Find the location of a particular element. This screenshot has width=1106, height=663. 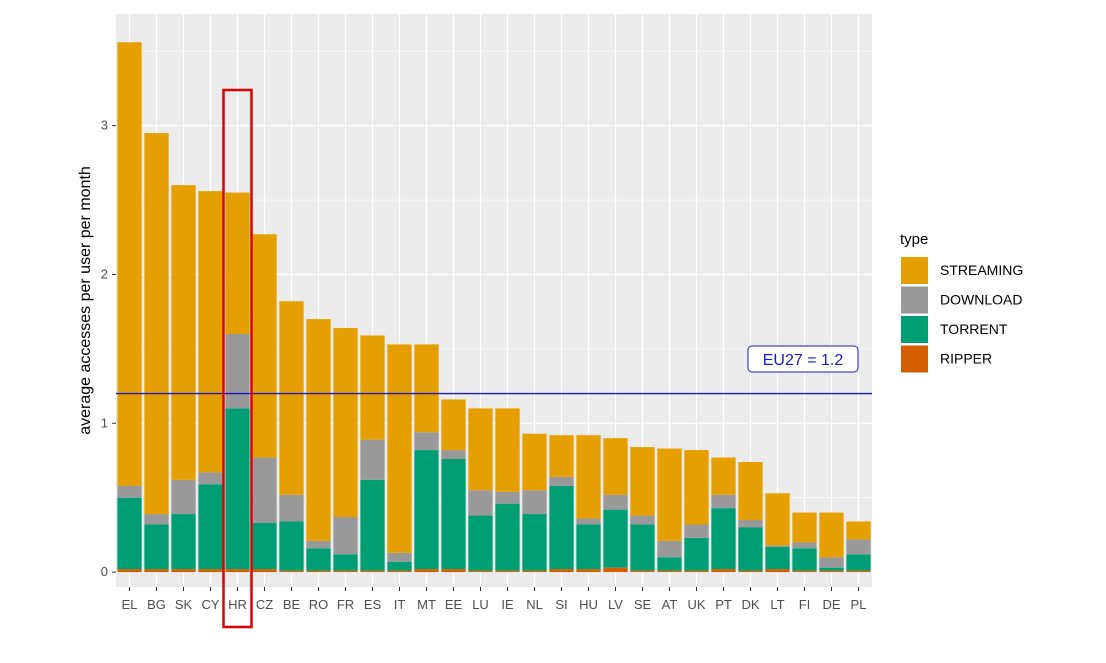

bar-segment-torrent-es is located at coordinates (372, 525).